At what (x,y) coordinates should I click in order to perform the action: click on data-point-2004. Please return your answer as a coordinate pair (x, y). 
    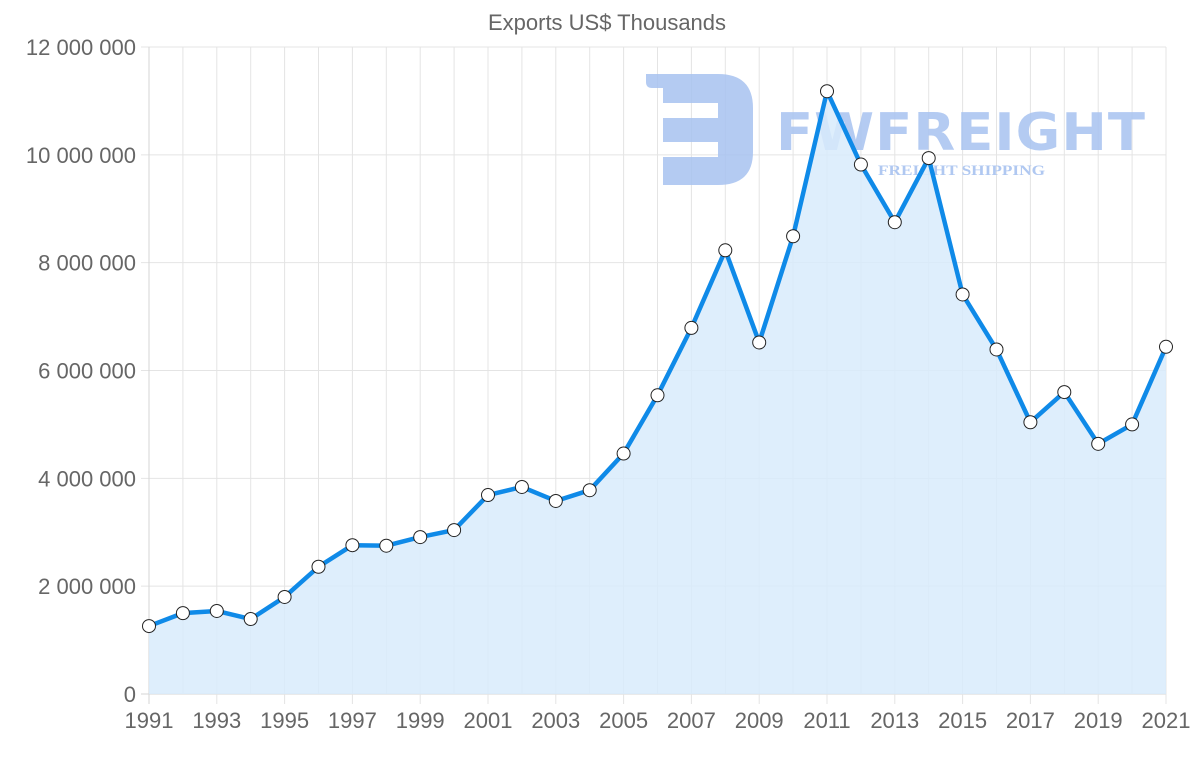
    Looking at the image, I should click on (589, 490).